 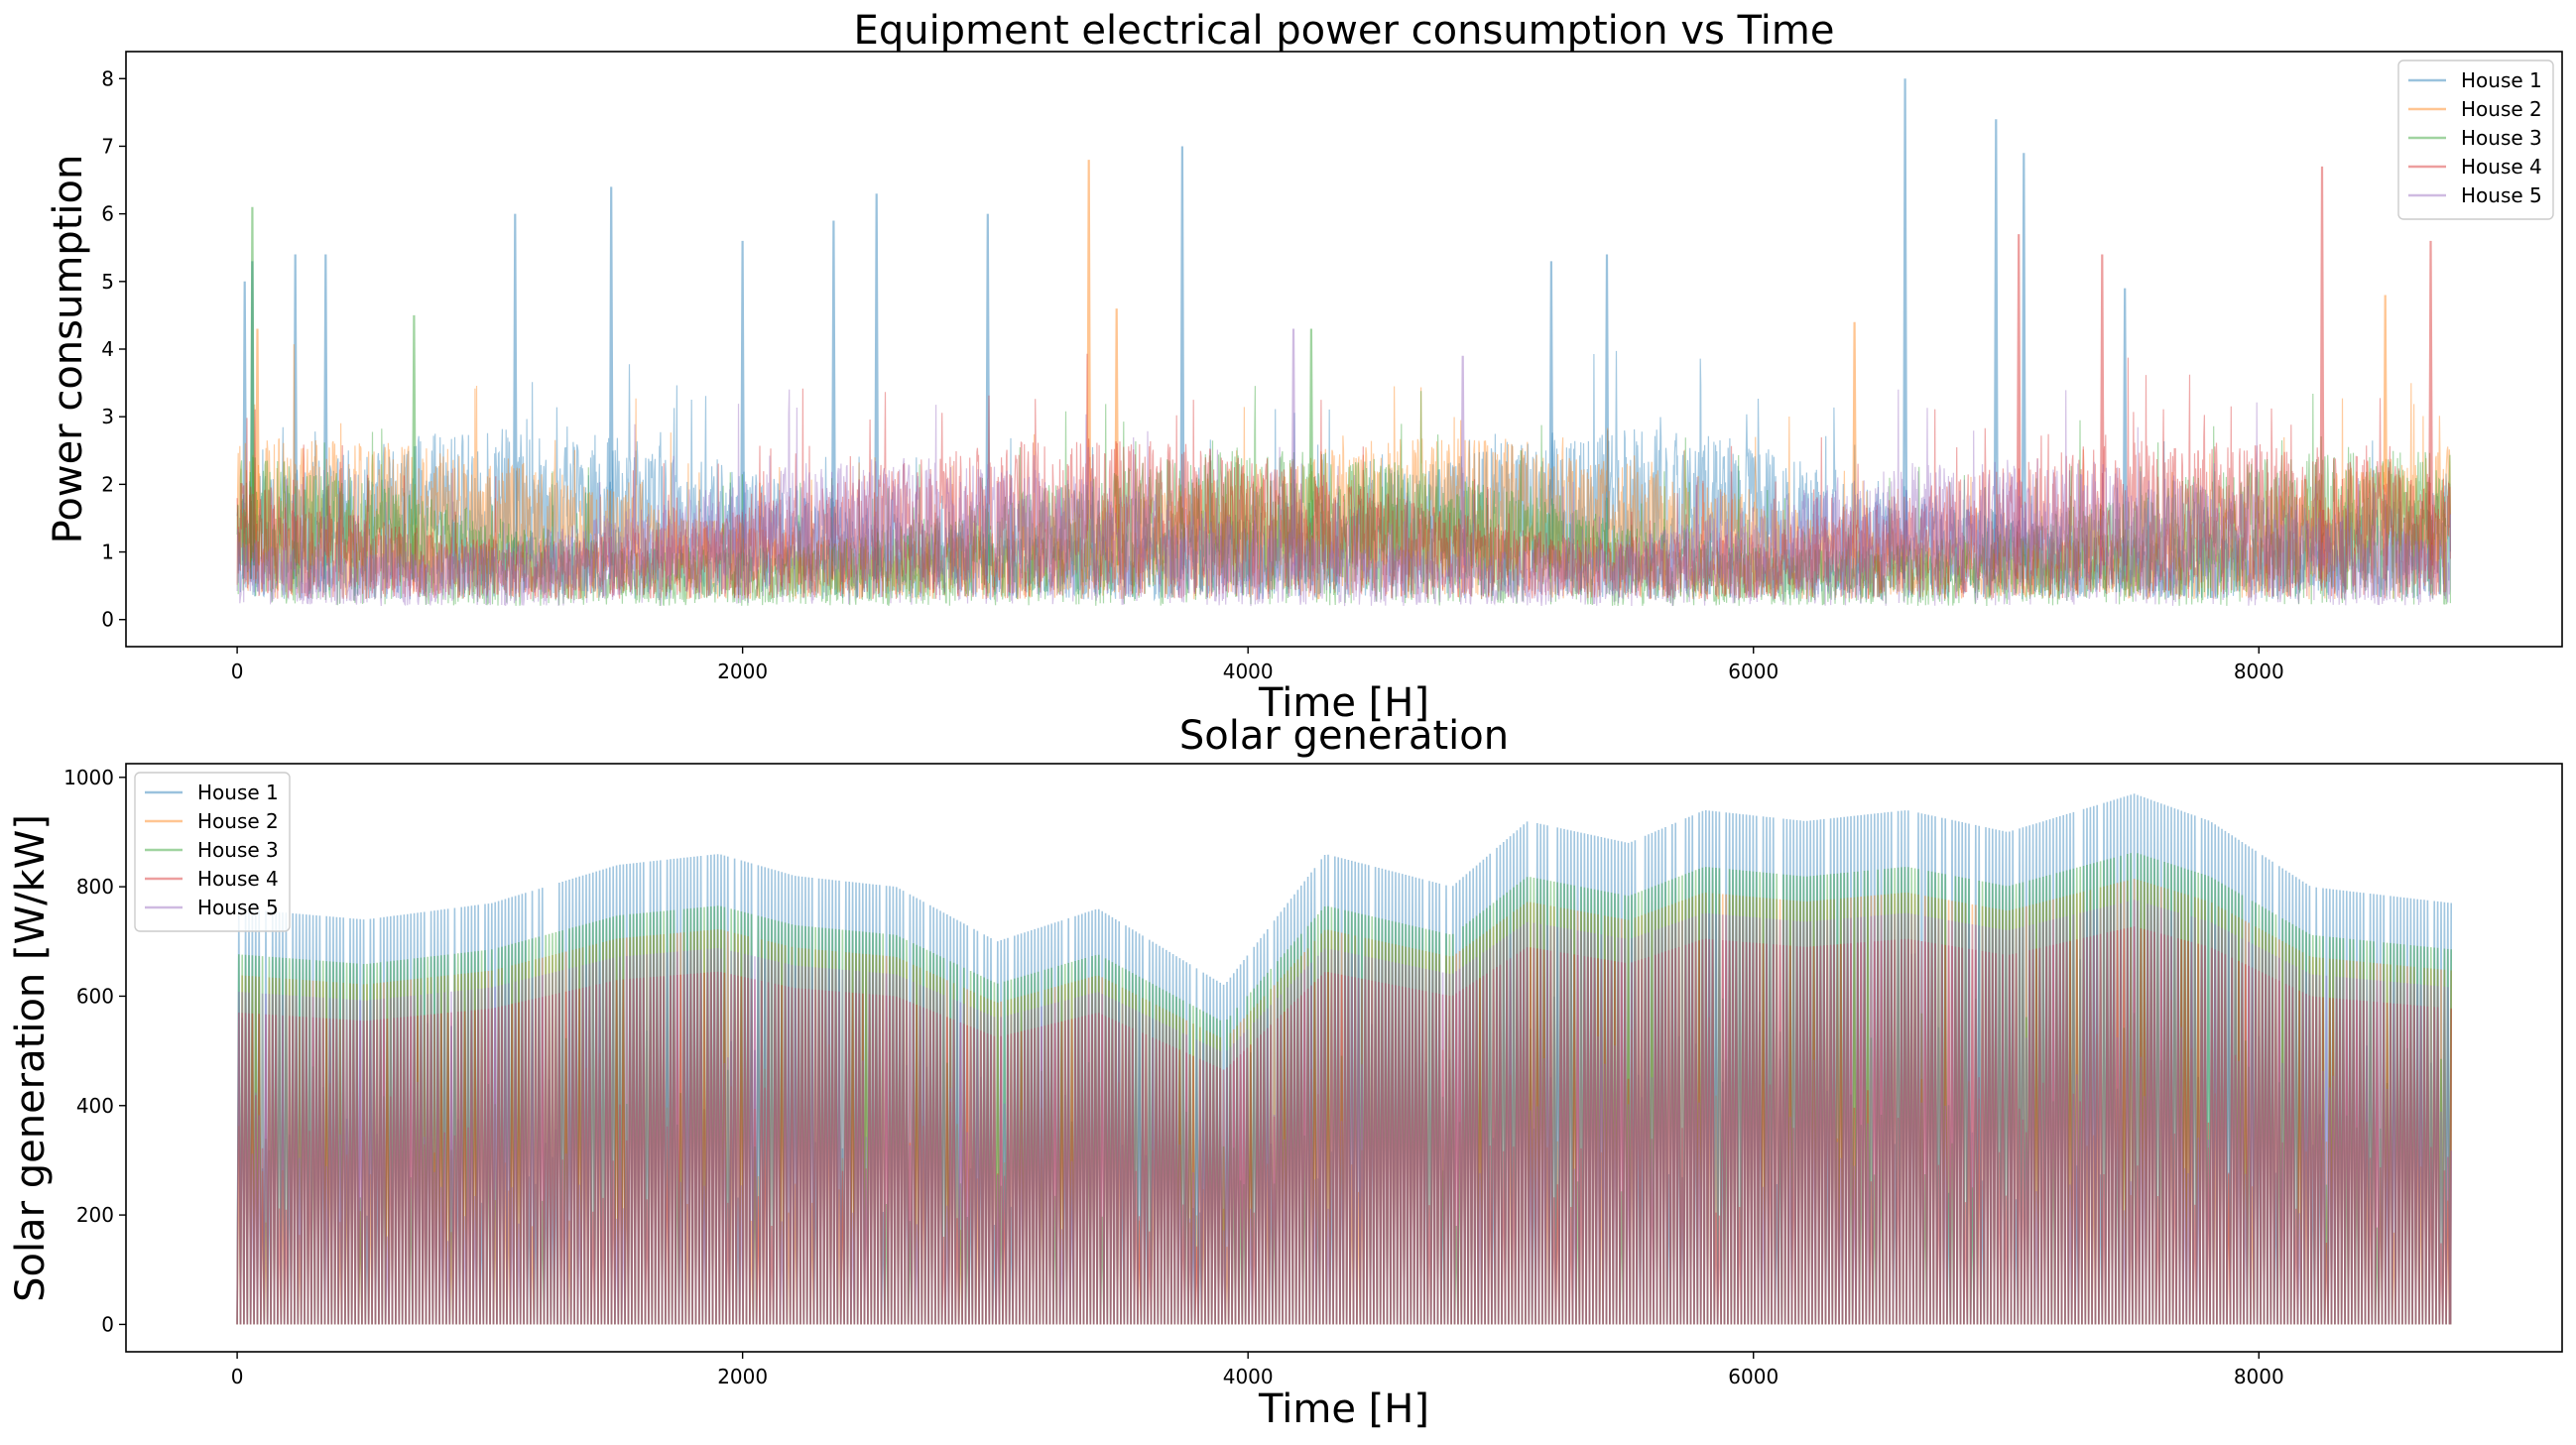 What do you see at coordinates (94, 1051) in the screenshot?
I see `y-ticks: 0 200 400 600 800 1000` at bounding box center [94, 1051].